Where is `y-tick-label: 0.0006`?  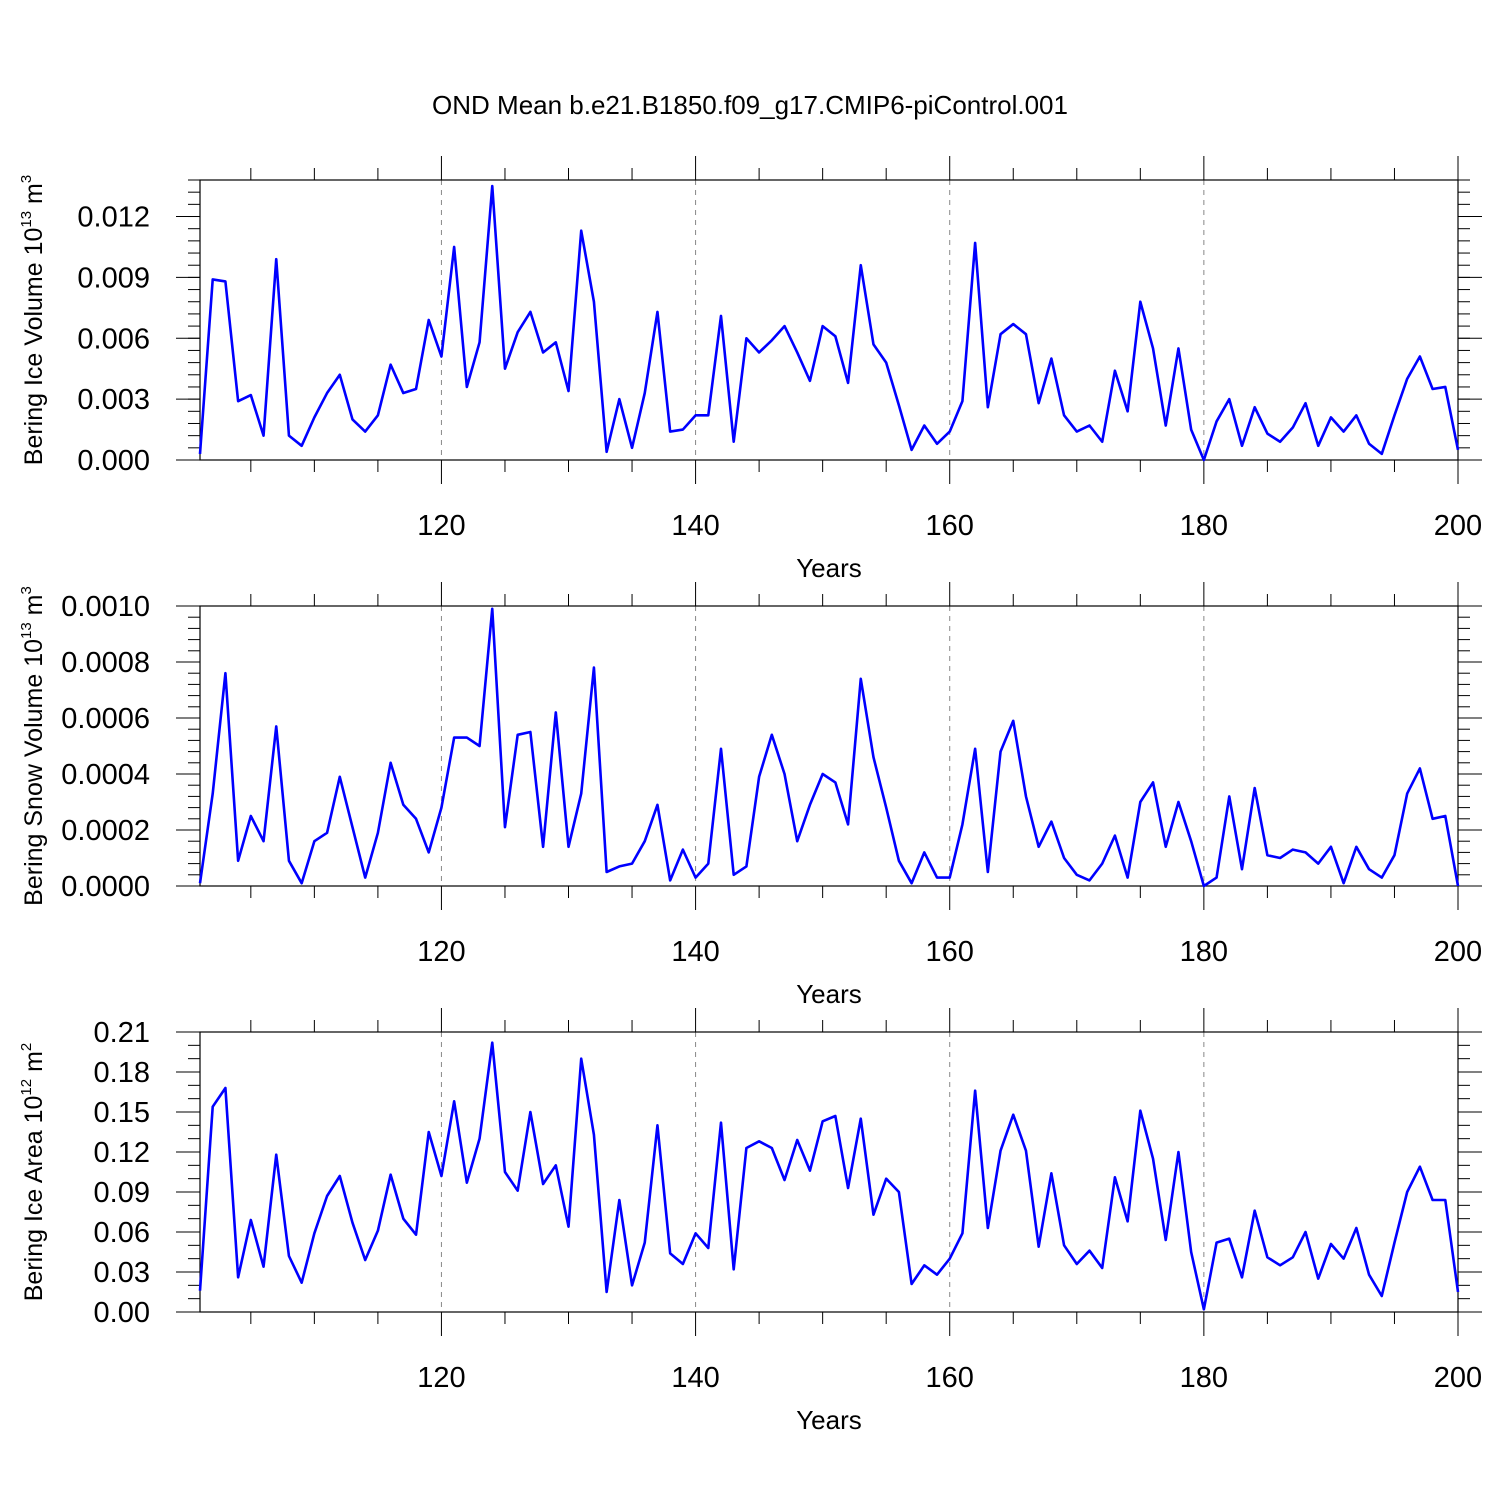 y-tick-label: 0.0006 is located at coordinates (105, 719).